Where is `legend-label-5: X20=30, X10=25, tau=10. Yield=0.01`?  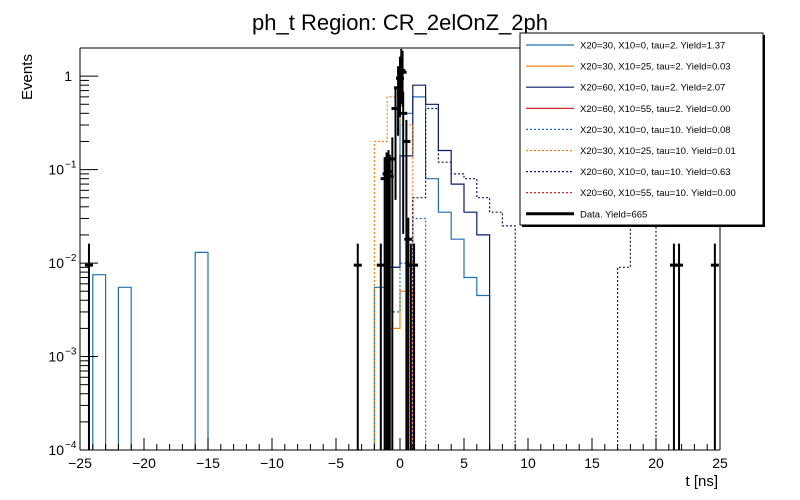
legend-label-5: X20=30, X10=25, tau=10. Yield=0.01 is located at coordinates (658, 151).